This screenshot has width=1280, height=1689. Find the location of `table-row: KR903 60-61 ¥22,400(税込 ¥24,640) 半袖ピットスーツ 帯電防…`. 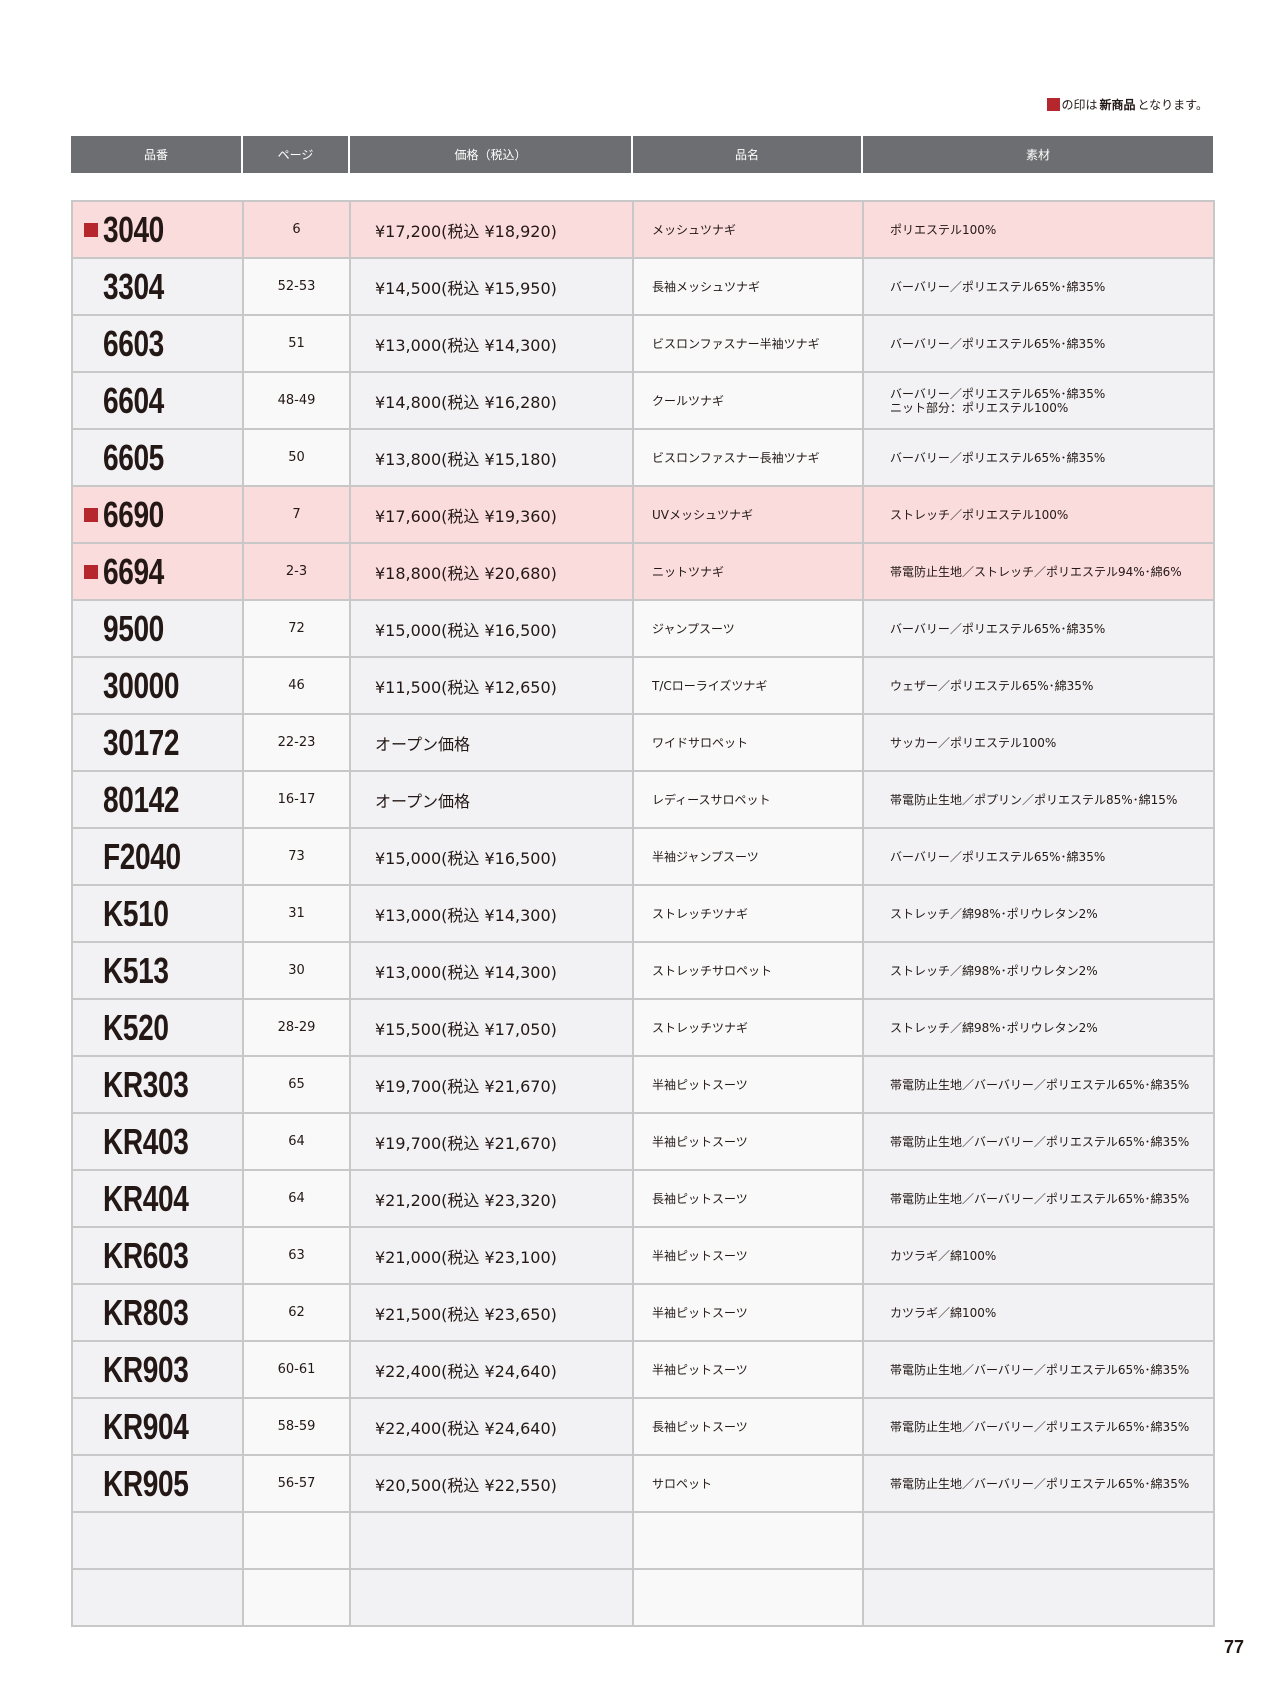

table-row: KR903 60-61 ¥22,400(税込 ¥24,640) 半袖ピットスーツ 帯電防… is located at coordinates (643, 1369).